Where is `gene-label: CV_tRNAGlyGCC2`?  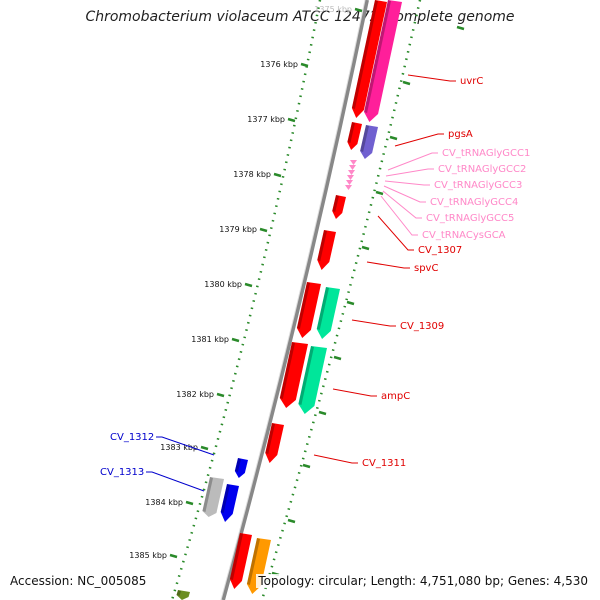 gene-label: CV_tRNAGlyGCC2 is located at coordinates (482, 169).